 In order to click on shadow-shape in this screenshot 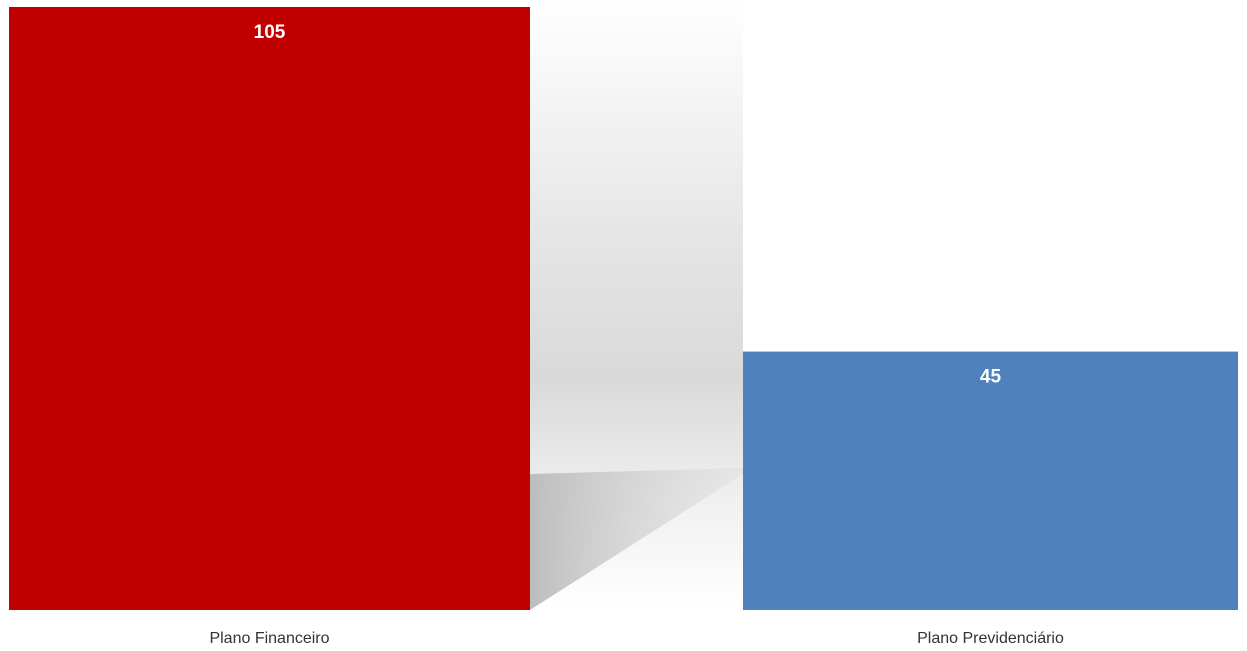, I will do `click(636, 539)`.